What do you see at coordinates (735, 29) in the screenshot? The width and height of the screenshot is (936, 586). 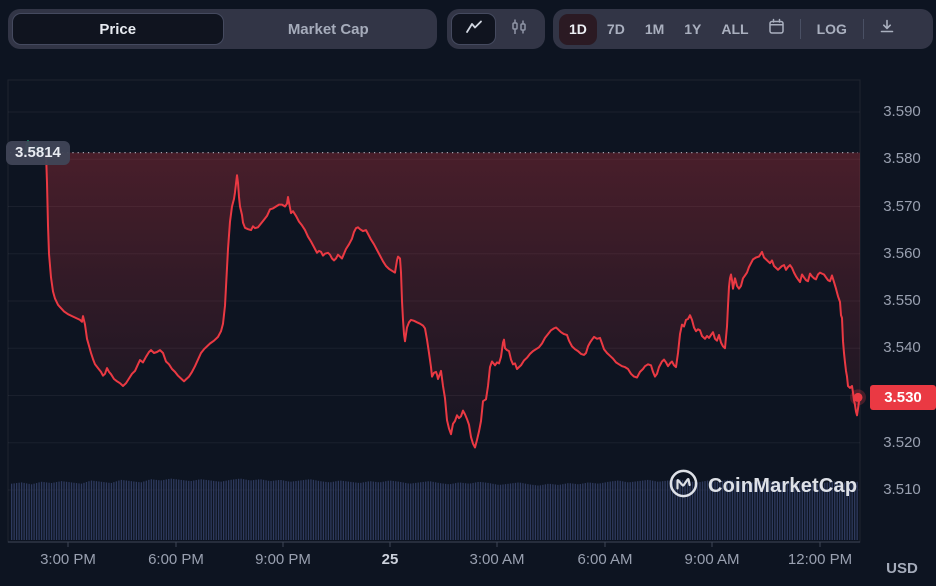 I see `range-all-button: ALL` at bounding box center [735, 29].